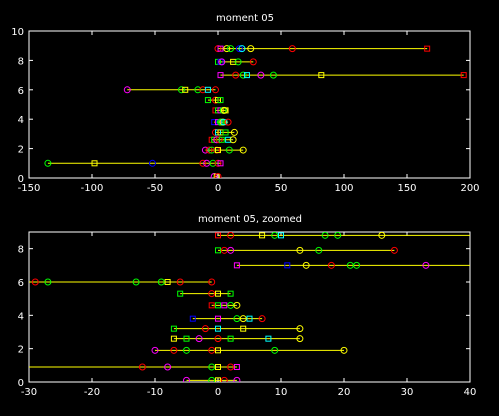 This screenshot has height=416, width=499. Describe the element at coordinates (155, 188) in the screenshot. I see `x-tick-label: -50` at that location.